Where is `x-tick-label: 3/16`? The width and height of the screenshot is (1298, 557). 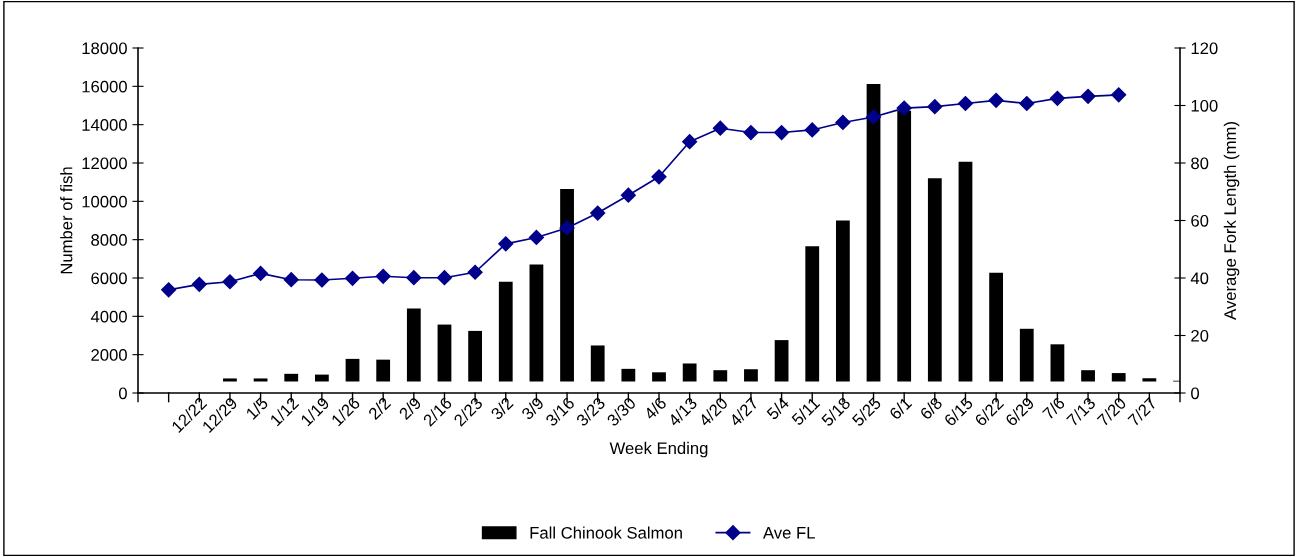 x-tick-label: 3/16 is located at coordinates (560, 411).